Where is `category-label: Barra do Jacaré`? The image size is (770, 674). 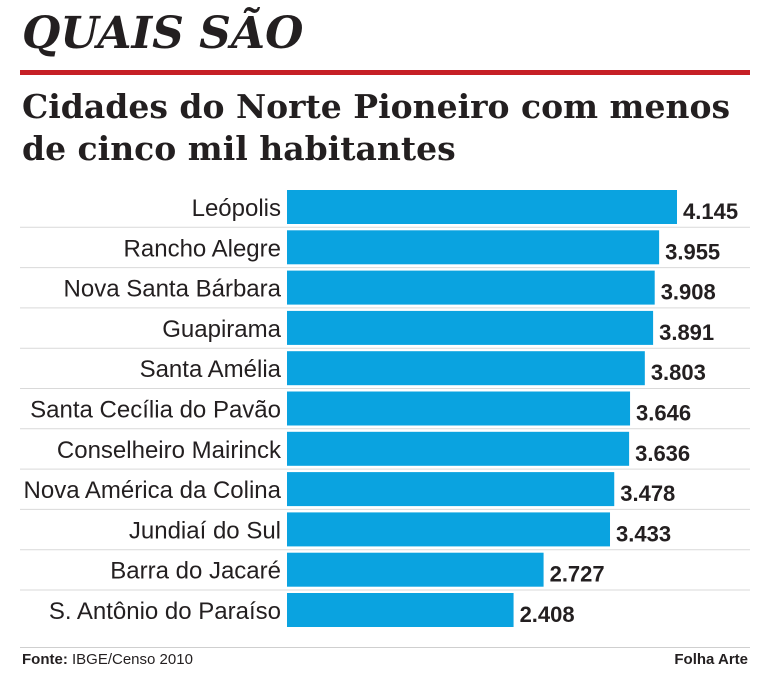 category-label: Barra do Jacaré is located at coordinates (195, 571).